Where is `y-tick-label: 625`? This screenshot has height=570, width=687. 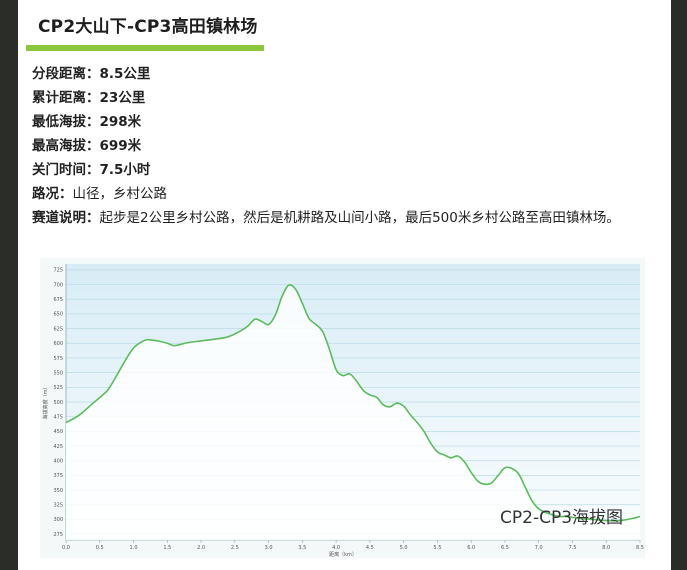 y-tick-label: 625 is located at coordinates (58, 329).